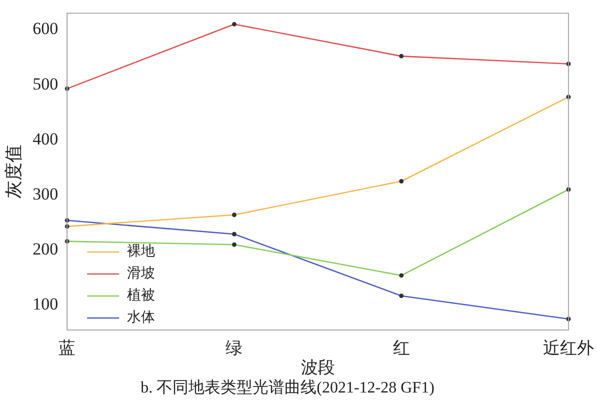  What do you see at coordinates (568, 348) in the screenshot?
I see `x-tick-label: 近红外` at bounding box center [568, 348].